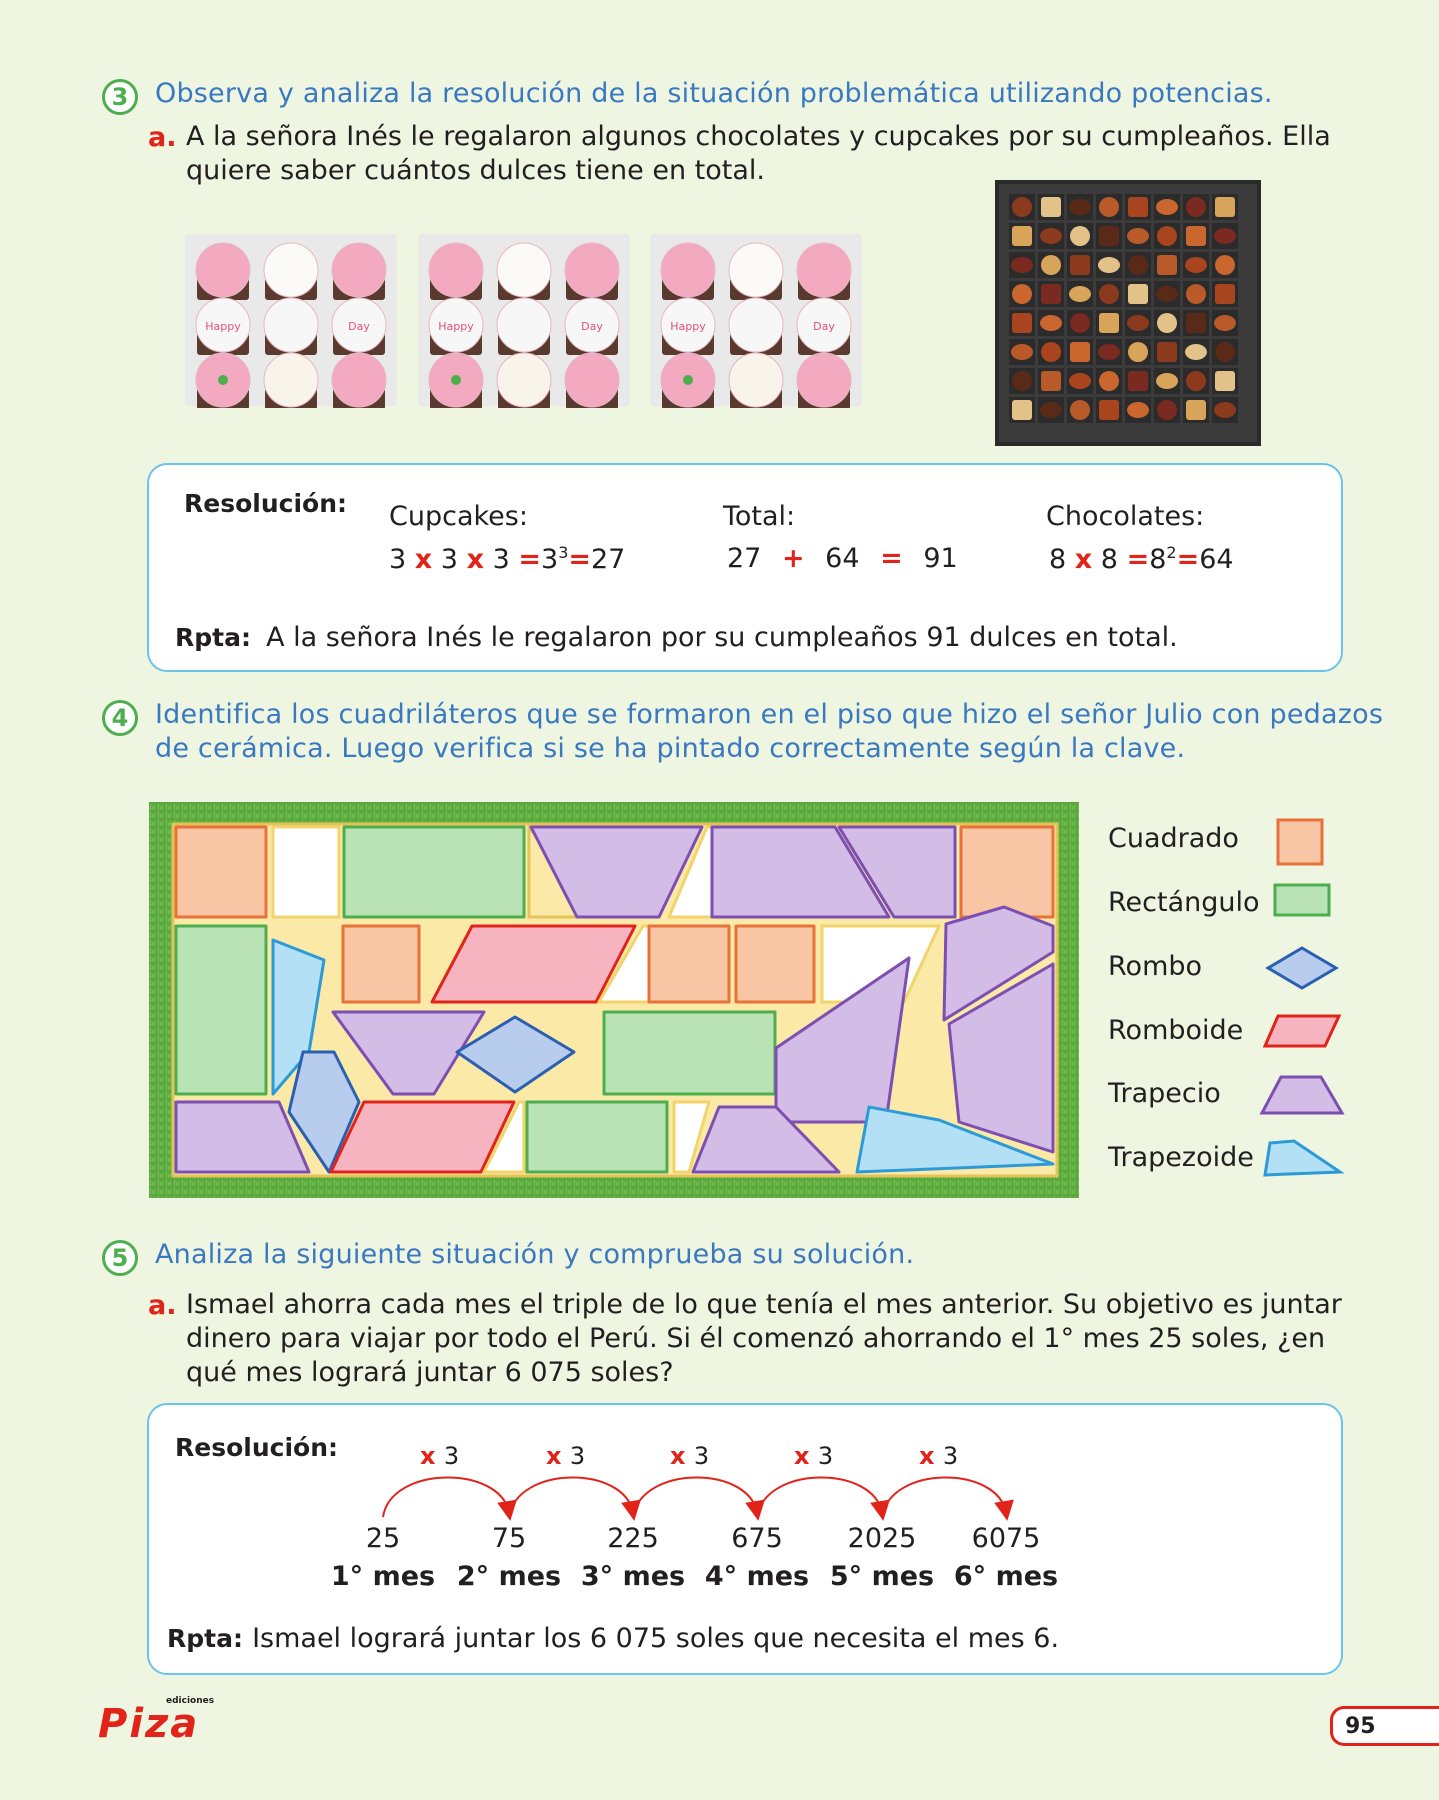 This screenshot has width=1439, height=1800. I want to click on cupcake-tray-photo-1: Happy Day, so click(291, 321).